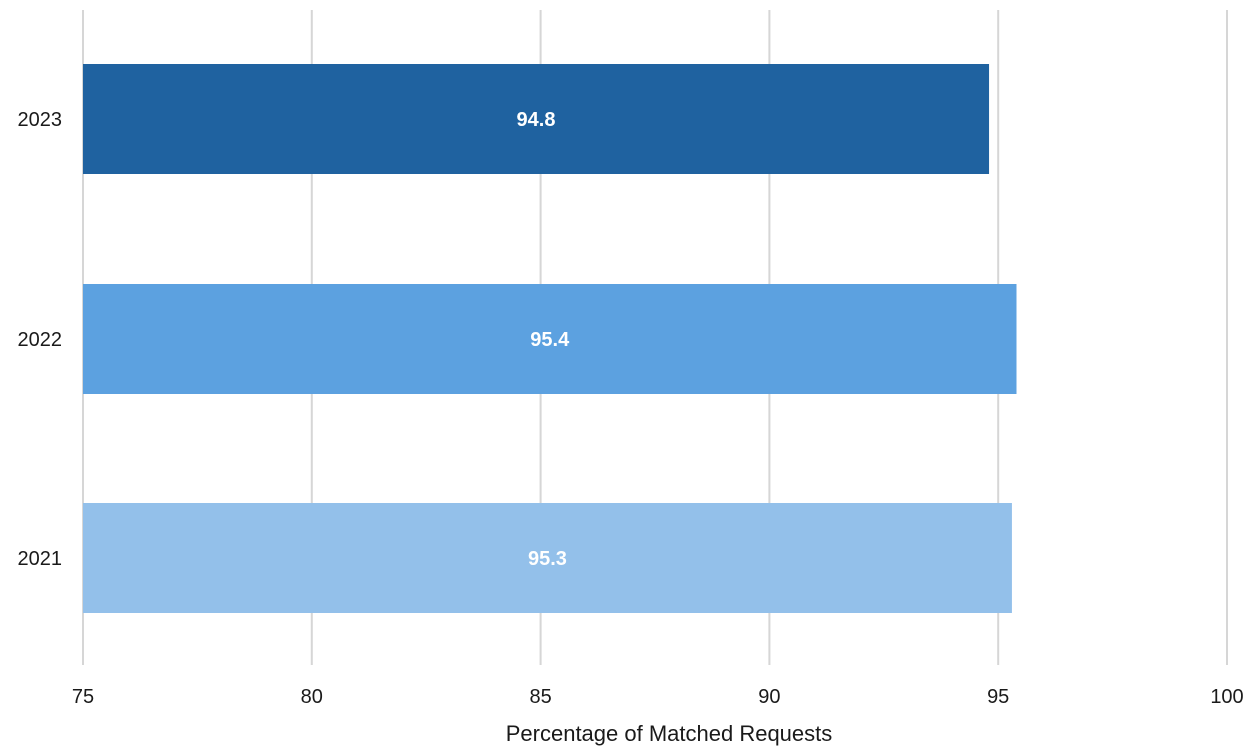 Image resolution: width=1259 pixels, height=751 pixels. Describe the element at coordinates (1226, 697) in the screenshot. I see `x-tick-label-100: 100` at that location.